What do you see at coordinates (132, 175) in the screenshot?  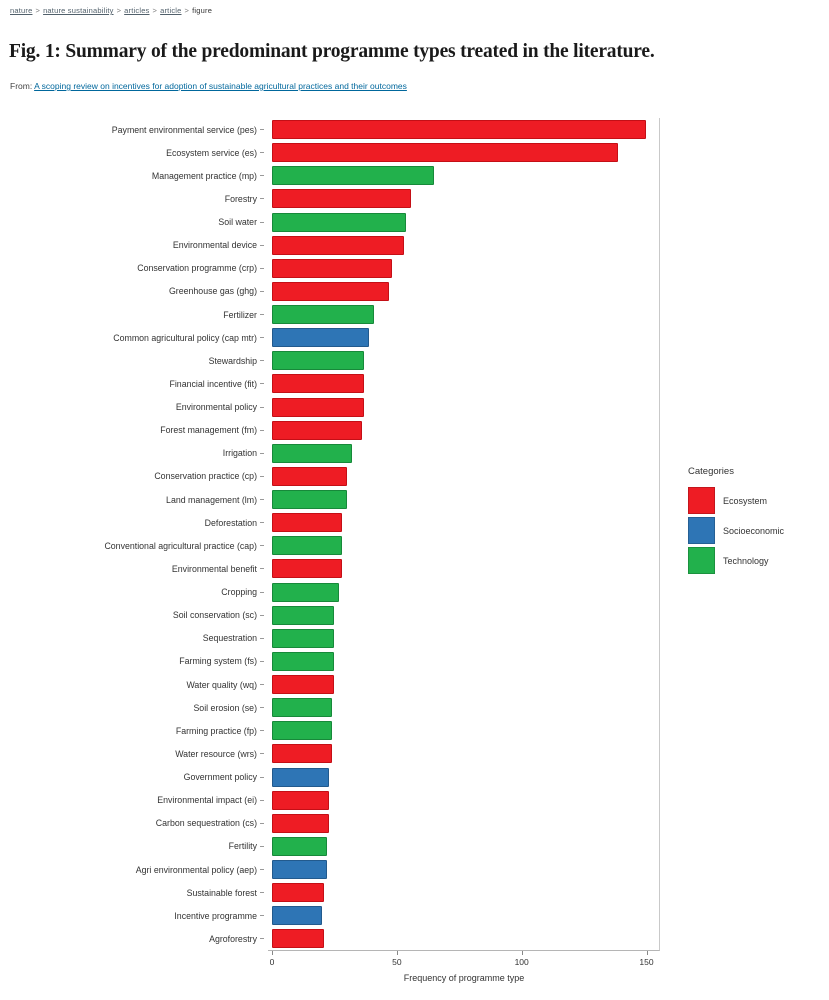 I see `y-axis-label: Management practice (mp)` at bounding box center [132, 175].